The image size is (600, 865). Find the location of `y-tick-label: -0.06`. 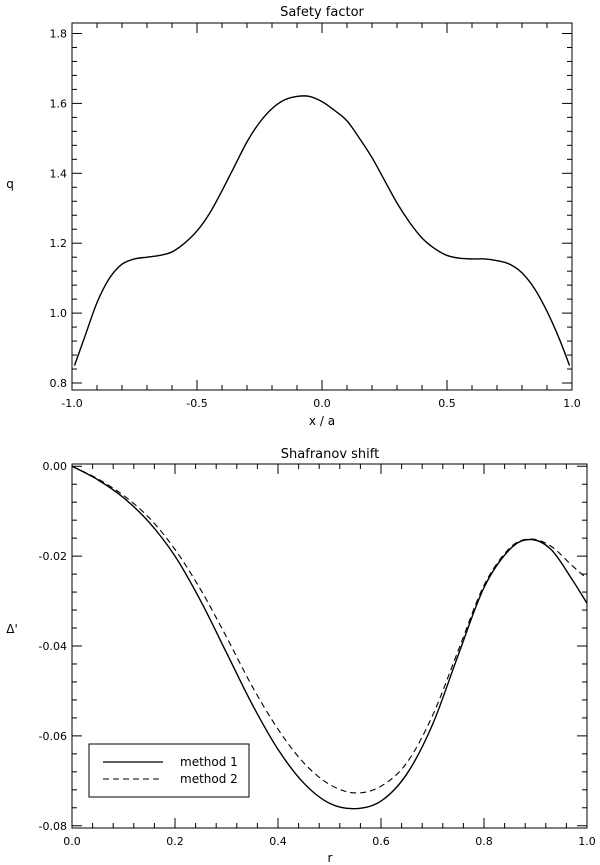

y-tick-label: -0.06 is located at coordinates (53, 736).